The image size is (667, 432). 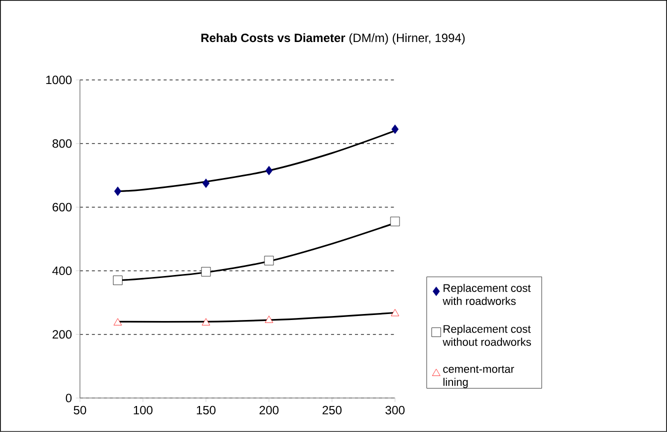 I want to click on x-tick-label: 50, so click(x=80, y=410).